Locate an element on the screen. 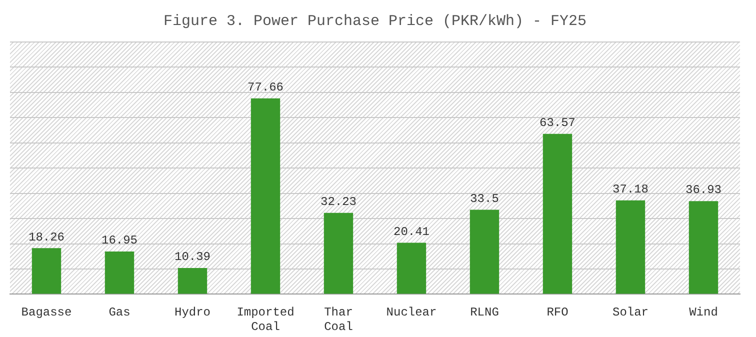 This screenshot has height=337, width=756. x-tick-label: Imported Coal is located at coordinates (265, 320).